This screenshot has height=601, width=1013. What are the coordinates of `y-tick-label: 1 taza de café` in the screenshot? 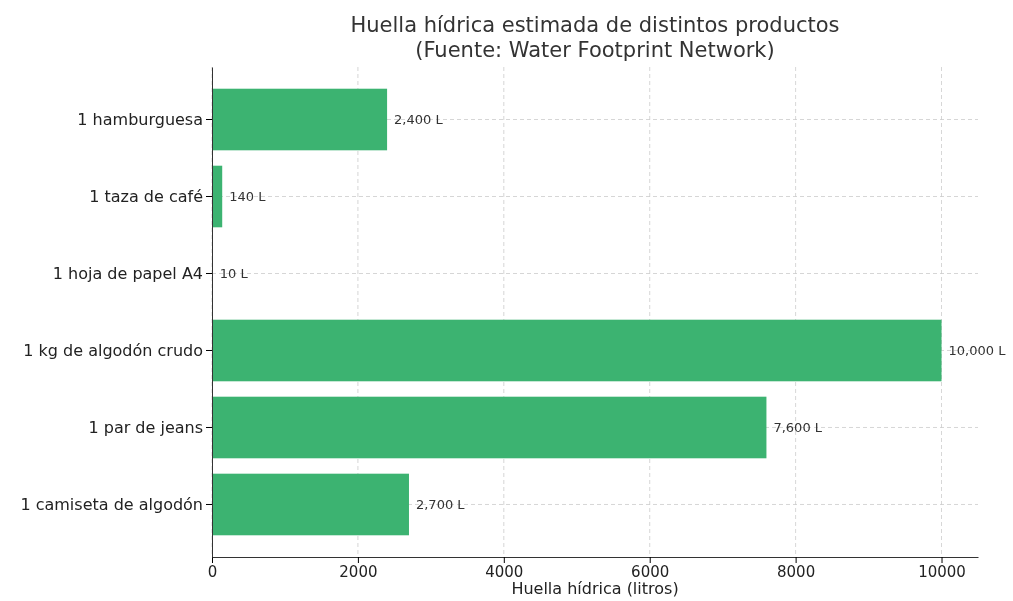 It's located at (146, 196).